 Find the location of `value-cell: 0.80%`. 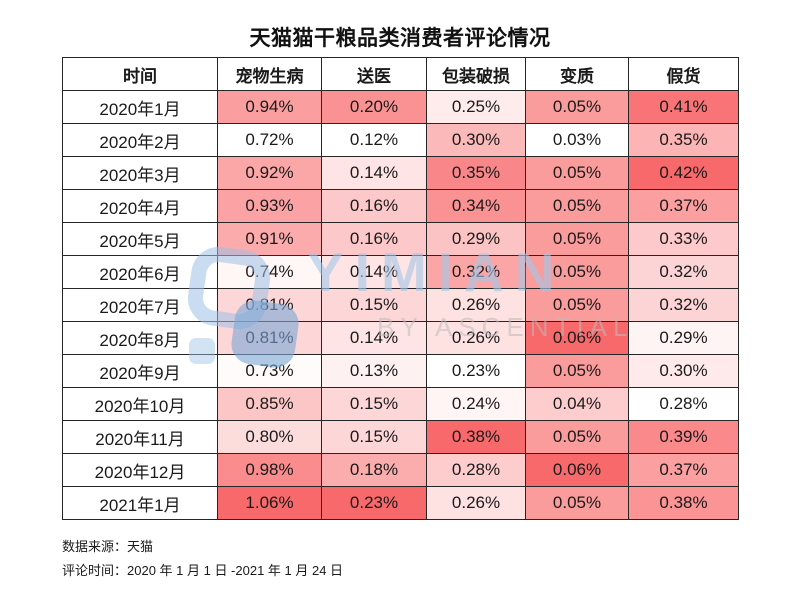

value-cell: 0.80% is located at coordinates (269, 437).